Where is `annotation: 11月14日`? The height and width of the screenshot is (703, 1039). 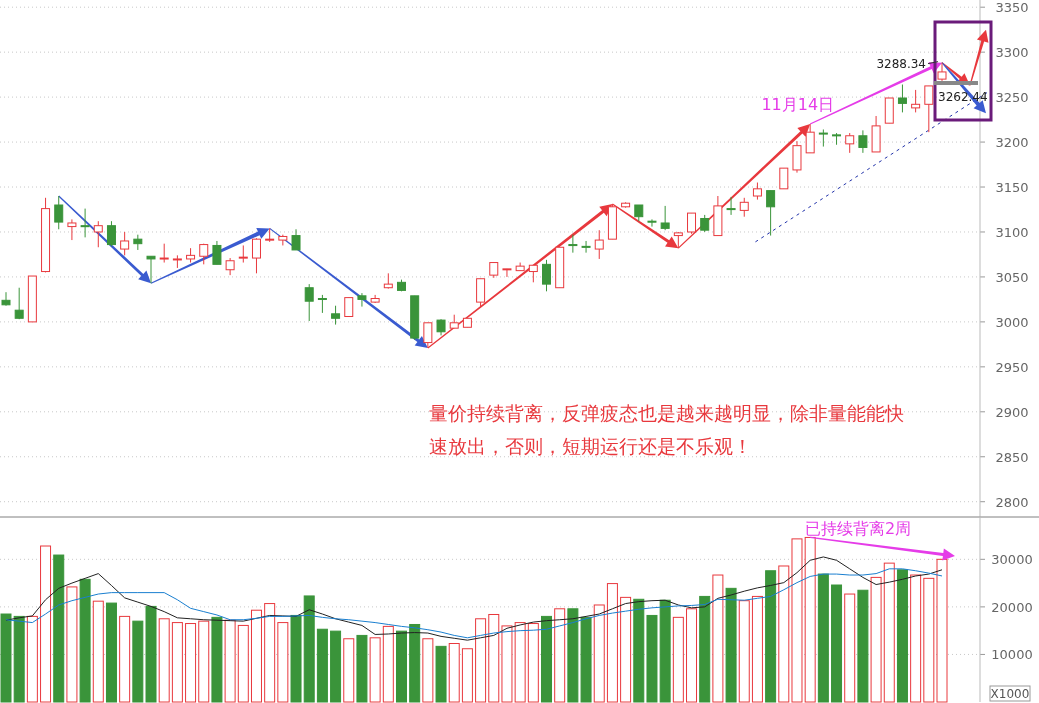
annotation: 11月14日 is located at coordinates (798, 104).